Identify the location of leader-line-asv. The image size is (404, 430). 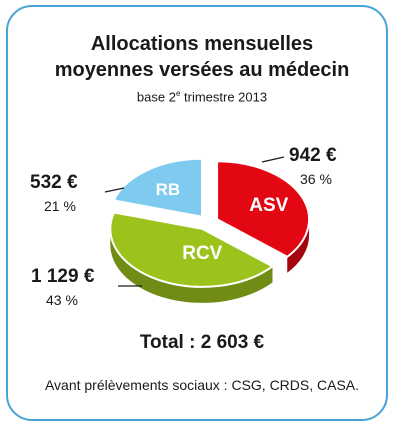
(273, 159).